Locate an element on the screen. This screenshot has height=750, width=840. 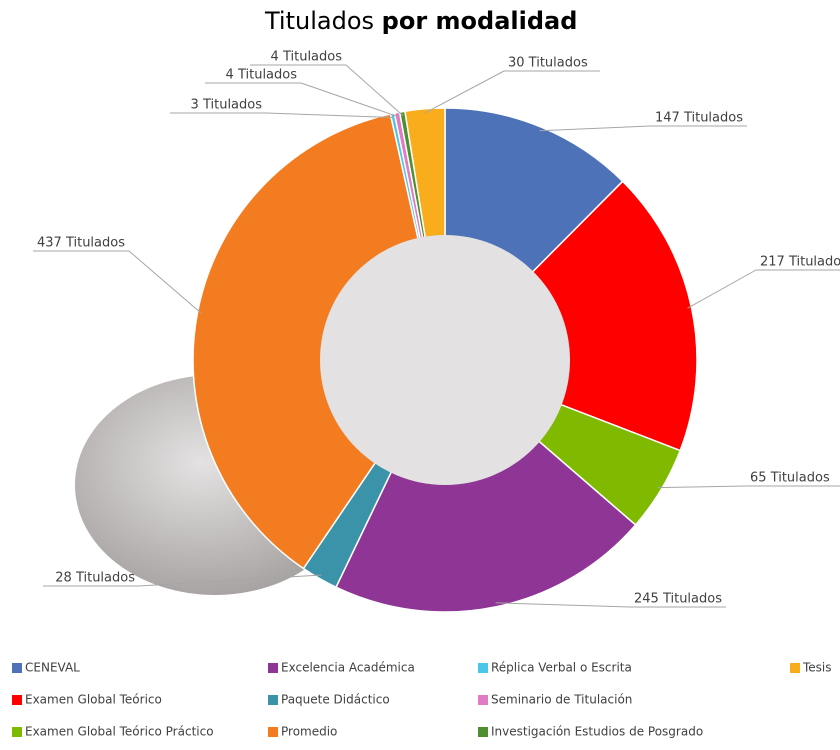
data-label: 30 Titulados is located at coordinates (548, 63).